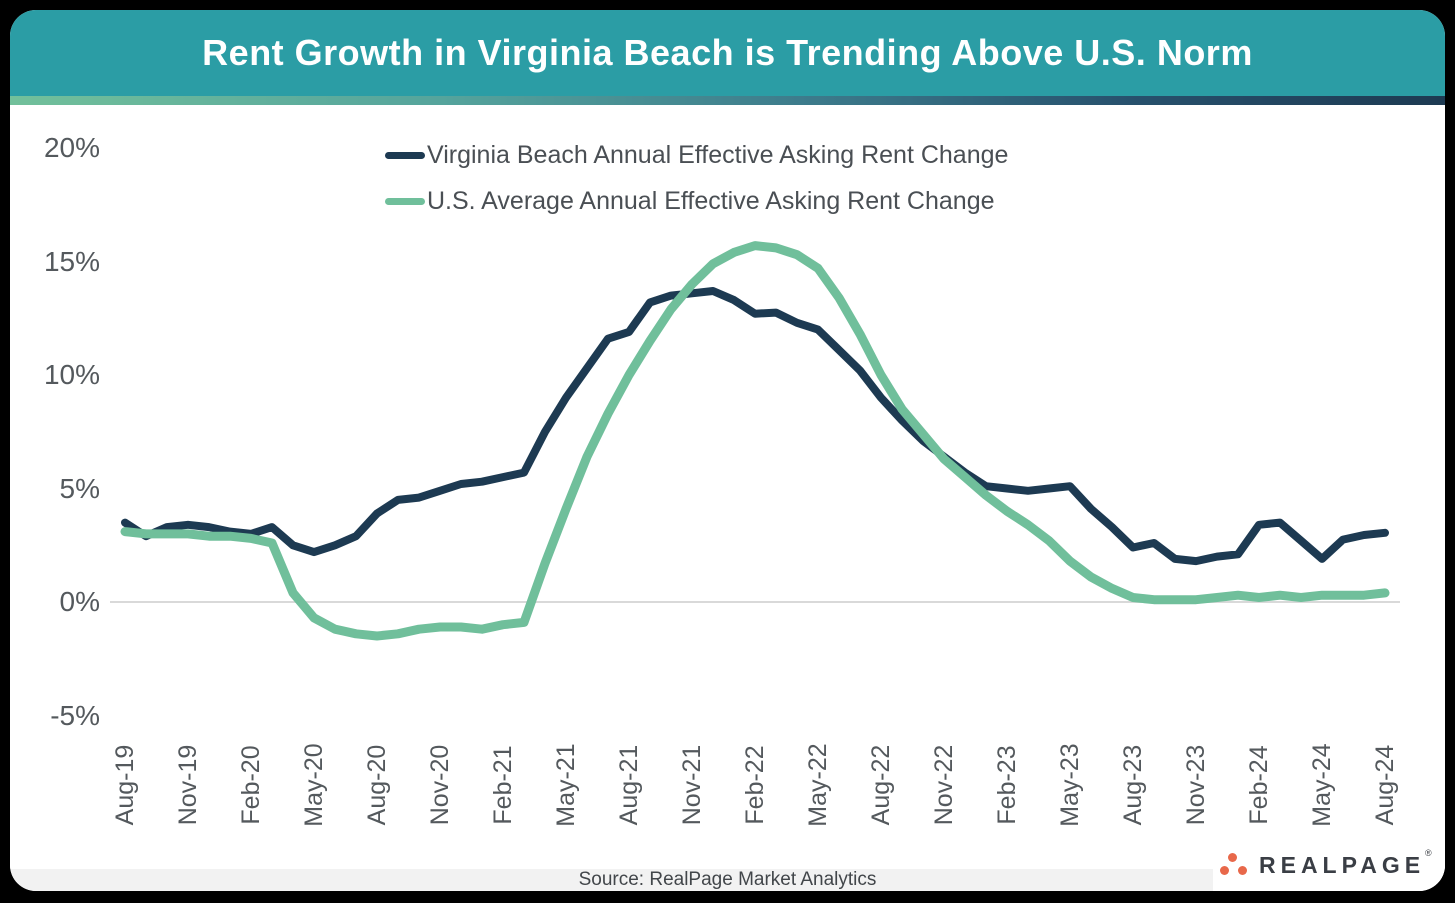  Describe the element at coordinates (440, 785) in the screenshot. I see `x-tick-label: Nov-20` at that location.